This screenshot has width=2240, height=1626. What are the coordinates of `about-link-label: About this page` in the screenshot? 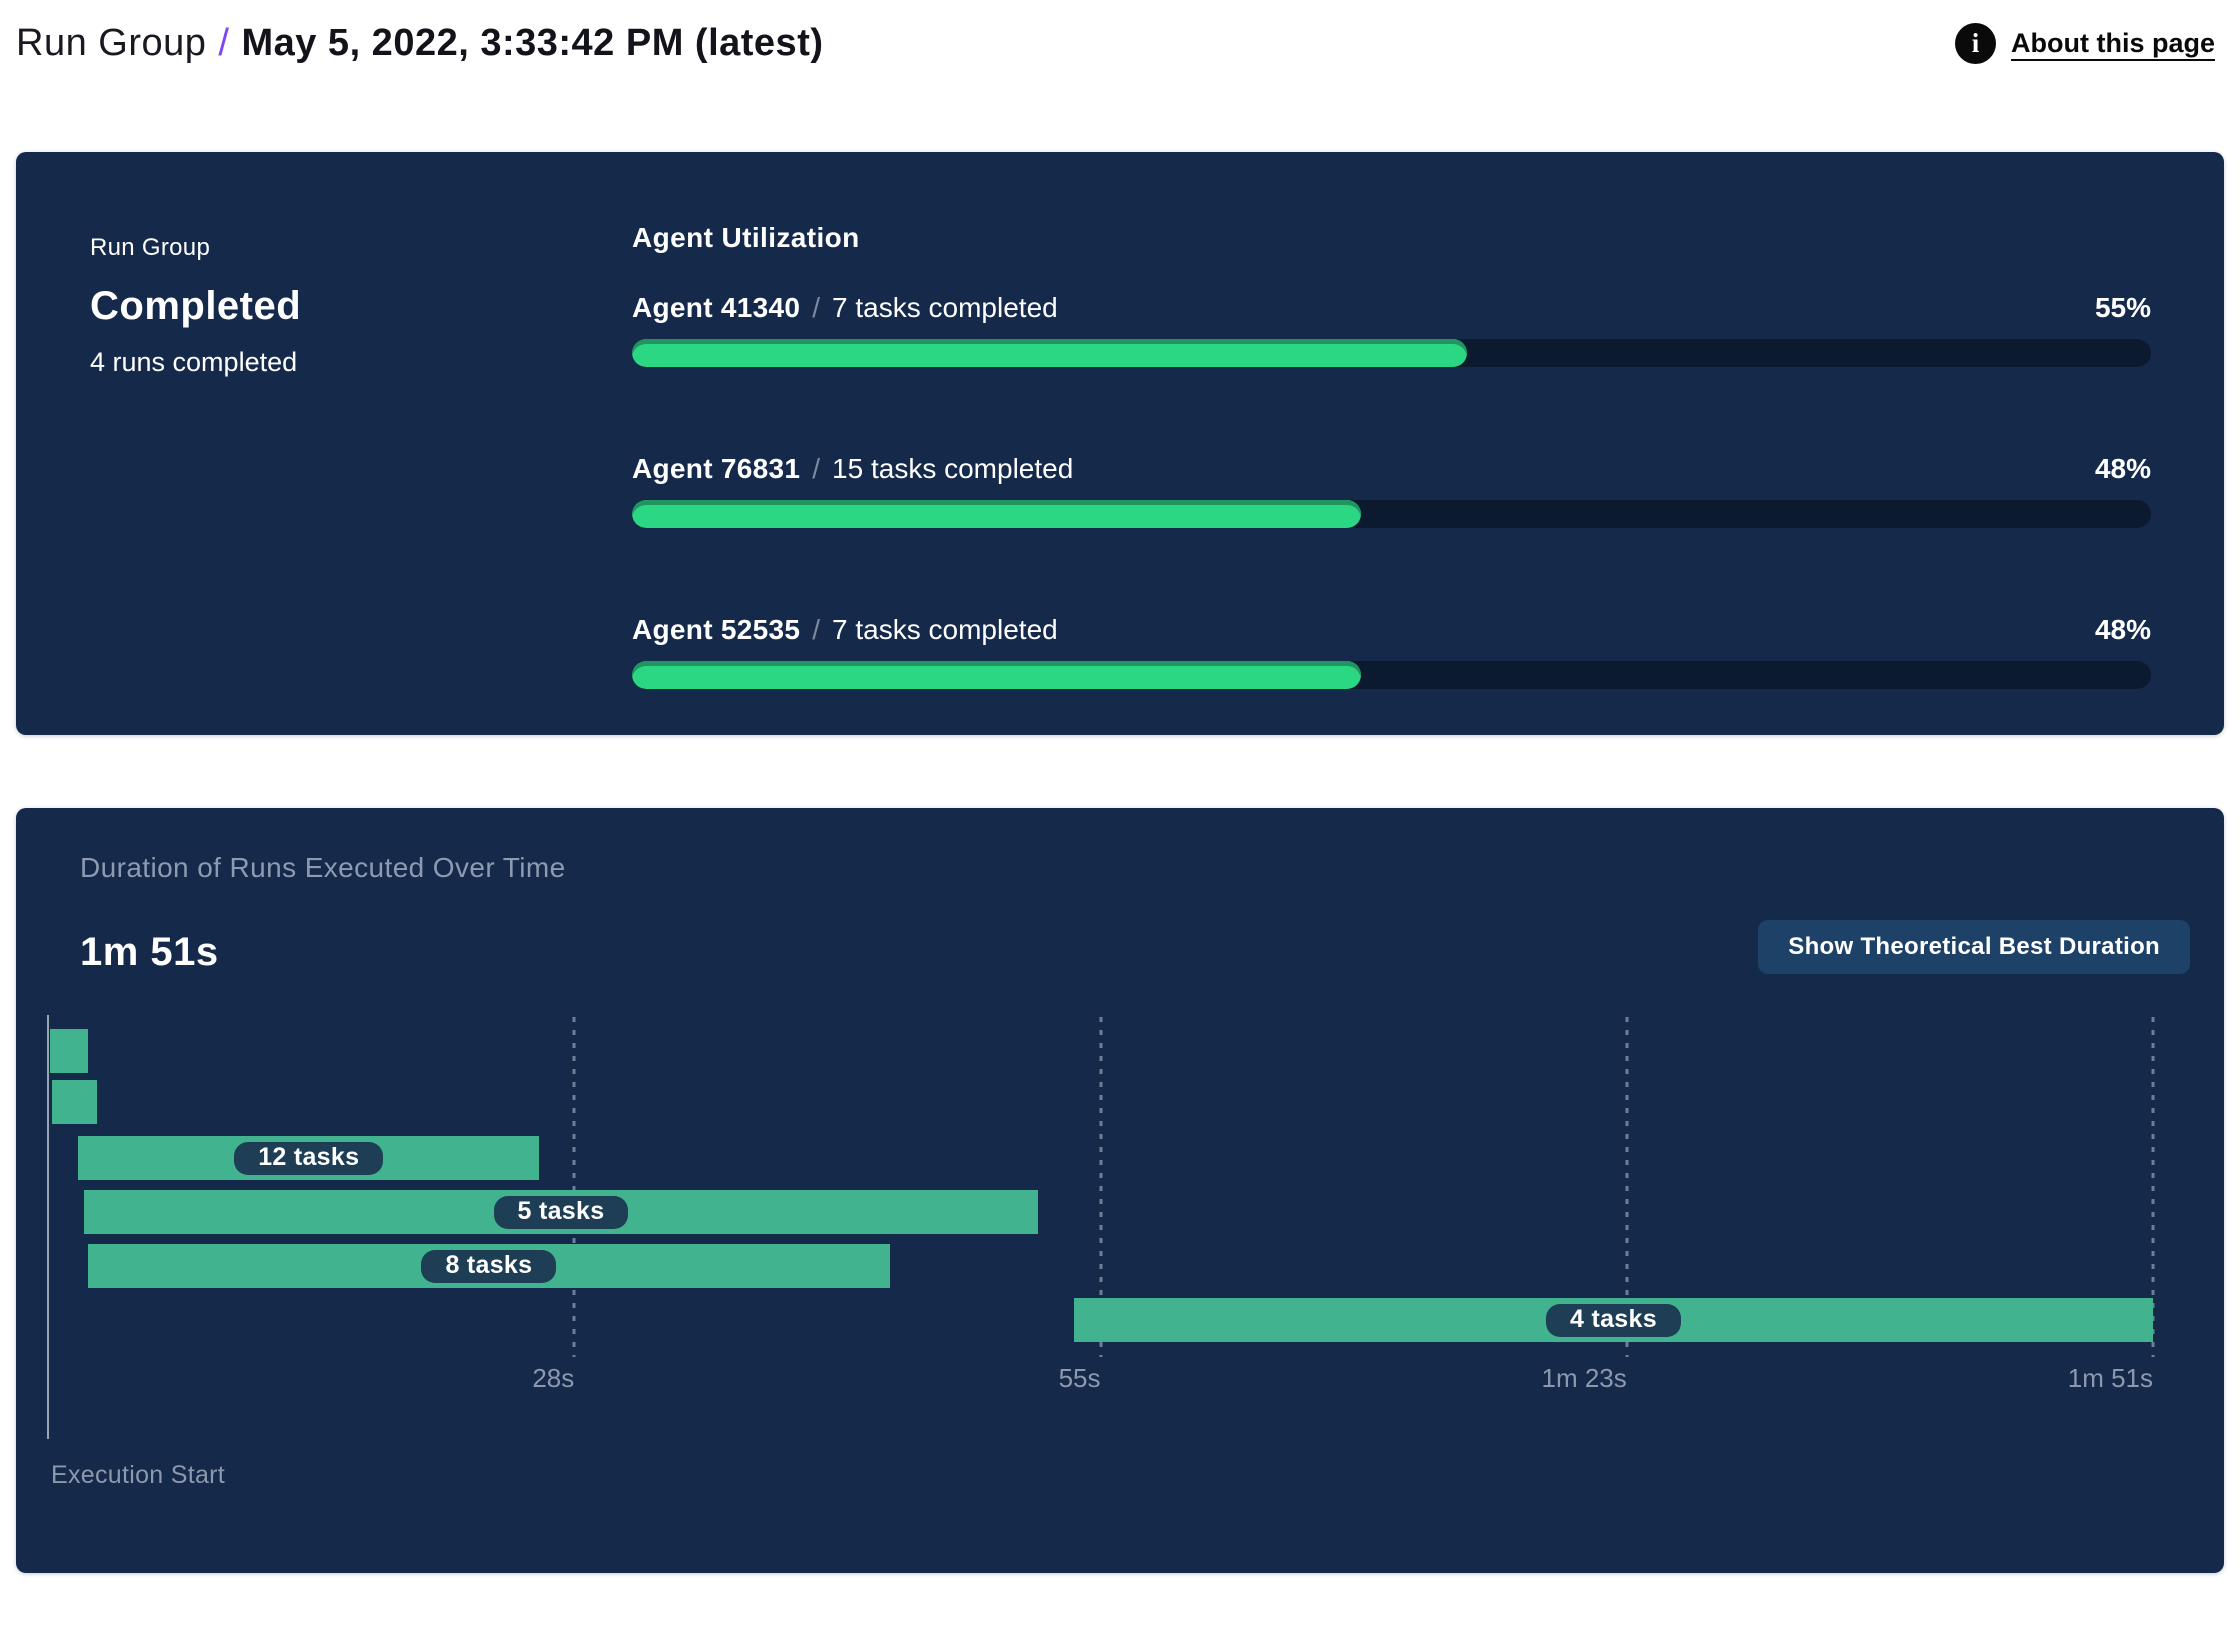 It's located at (2113, 42).